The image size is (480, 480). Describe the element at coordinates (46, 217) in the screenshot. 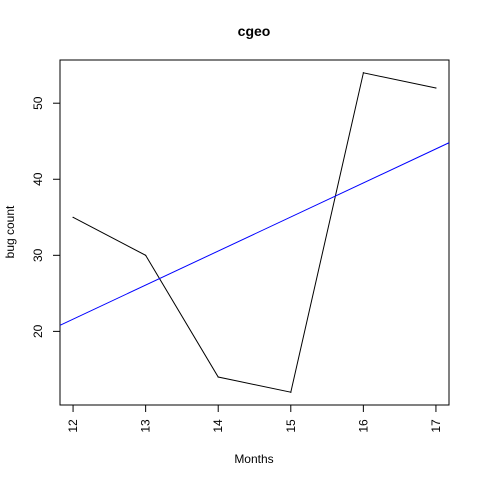

I see `y-axis: 20 30 40 50` at that location.